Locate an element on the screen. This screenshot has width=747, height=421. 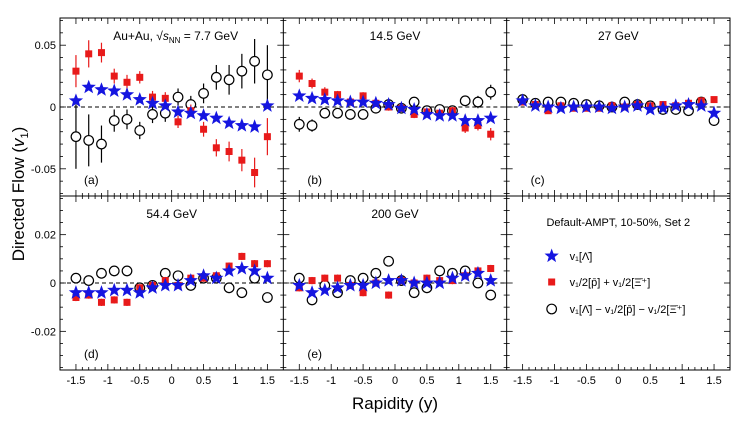
legend-header: Default-AMPT, 10-50%, Set 2 is located at coordinates (618, 223).